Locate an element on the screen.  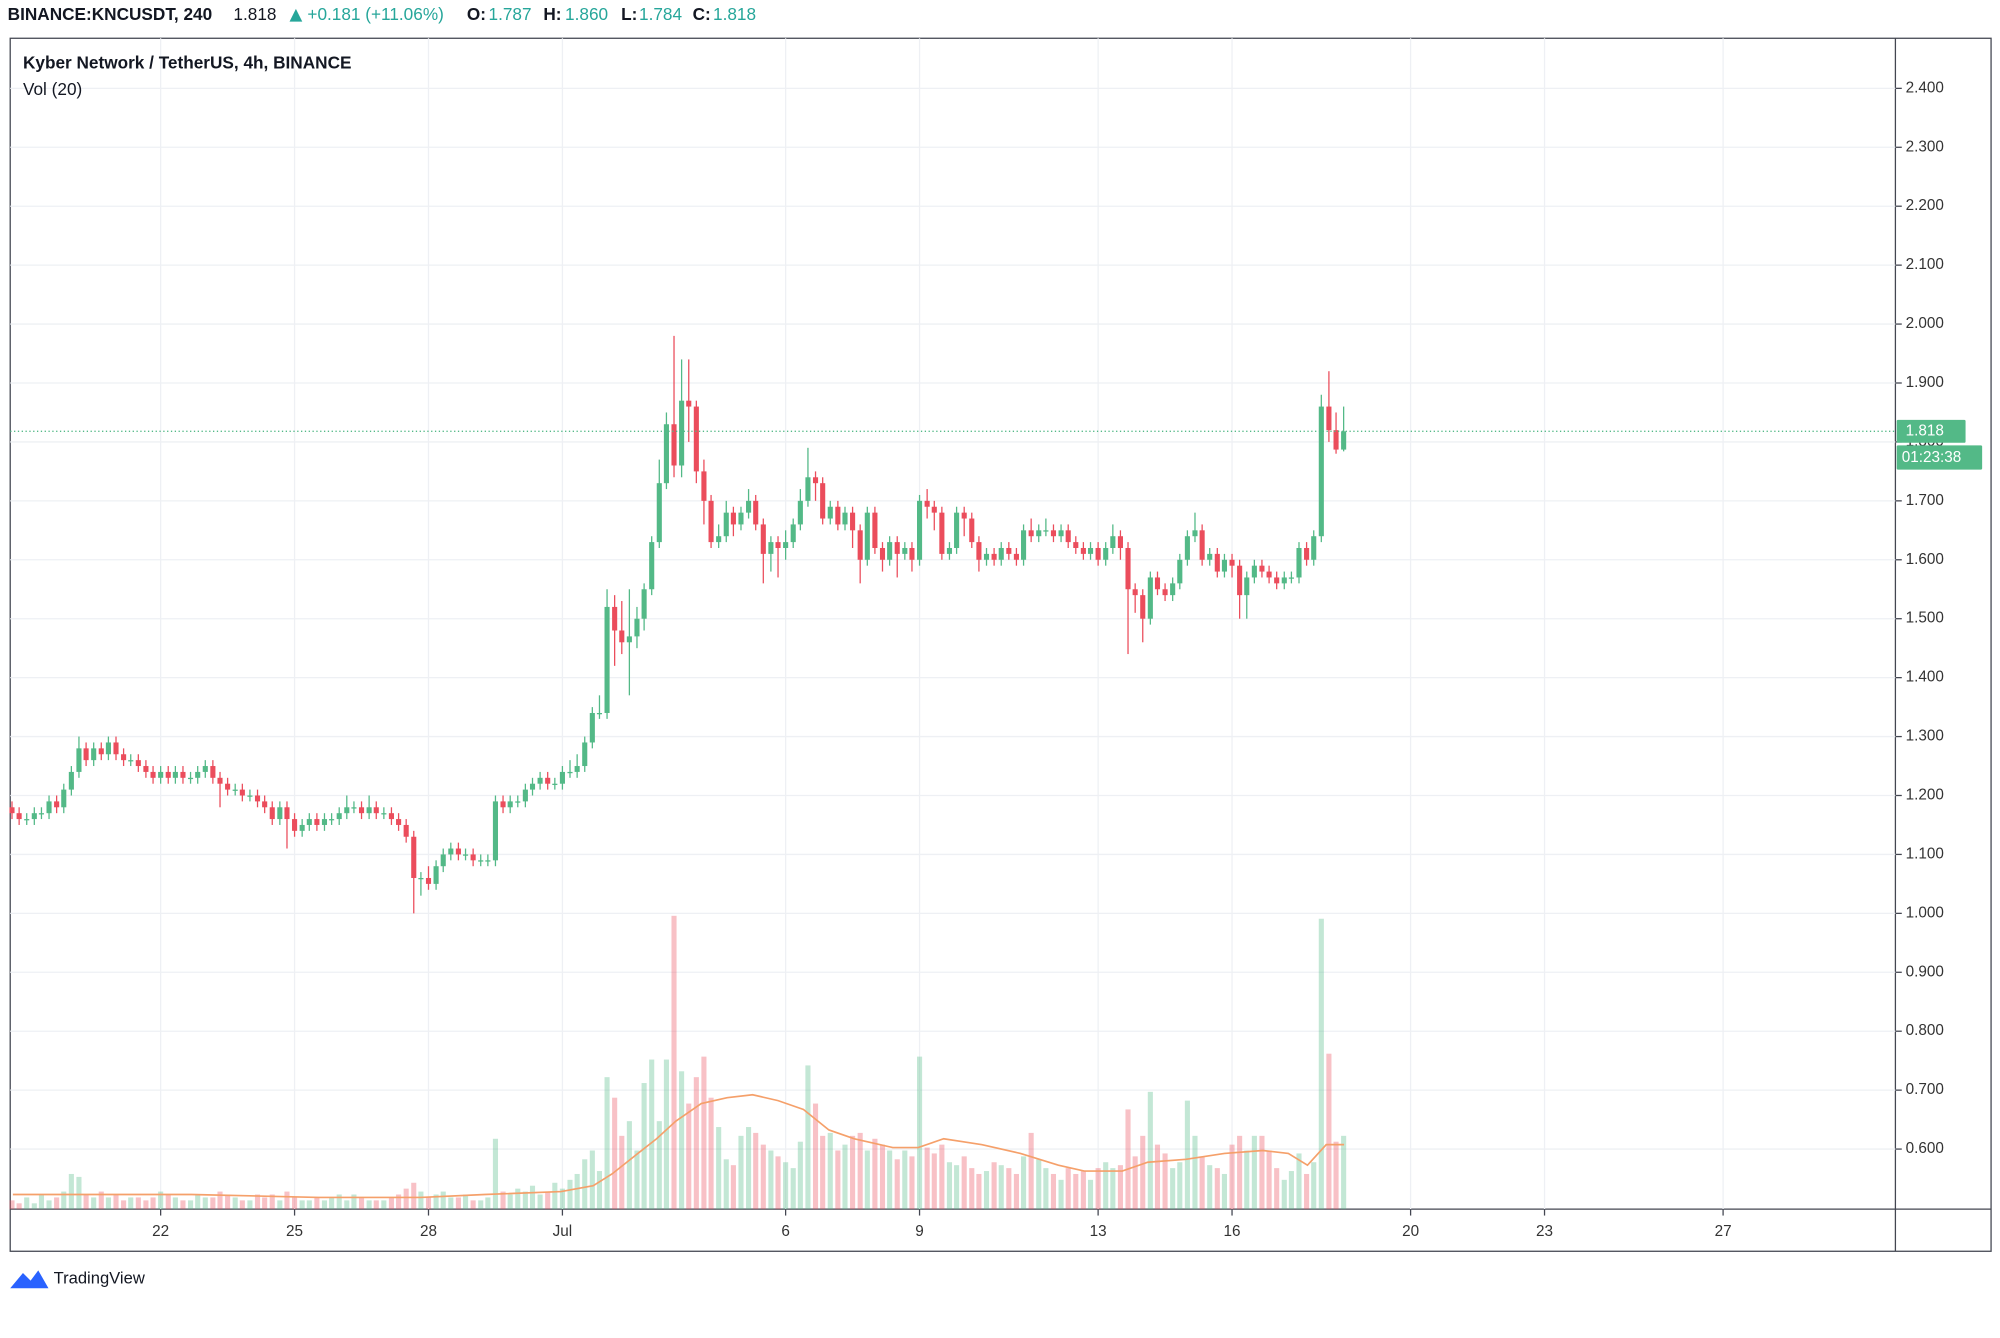
y-tick-label: 0.800 is located at coordinates (1925, 1030).